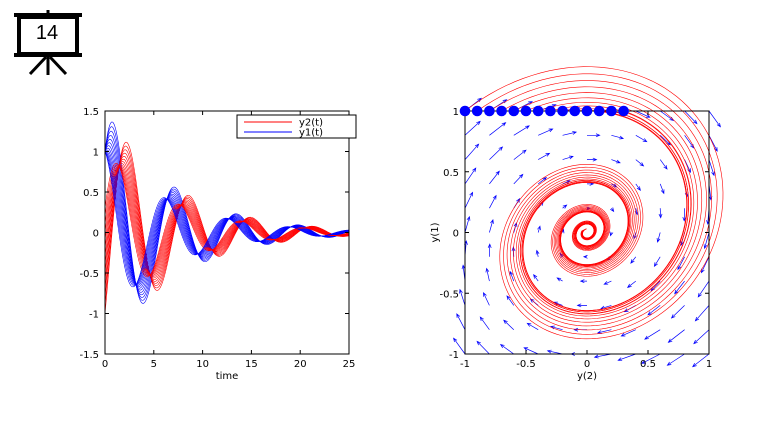  What do you see at coordinates (154, 364) in the screenshot?
I see `left-chart-x-tick-label: 5` at bounding box center [154, 364].